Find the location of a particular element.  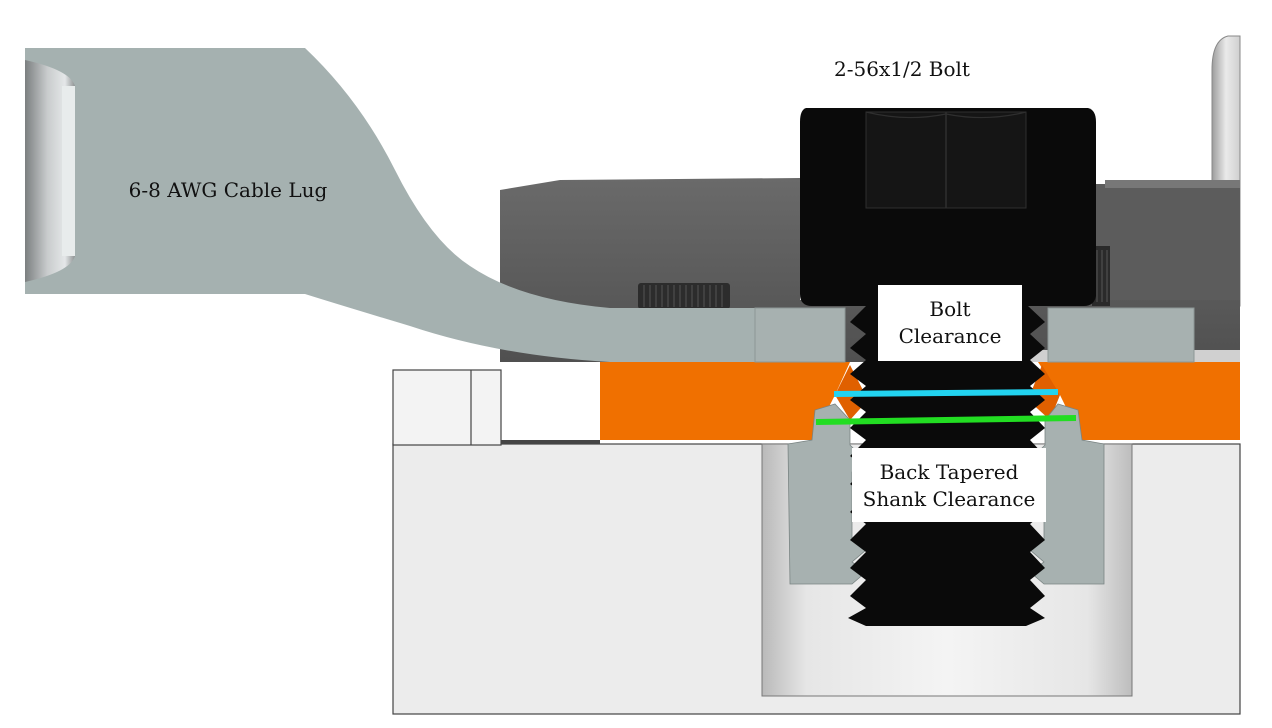

bolt-clearance-label-line1: Bolt is located at coordinates (949, 309).